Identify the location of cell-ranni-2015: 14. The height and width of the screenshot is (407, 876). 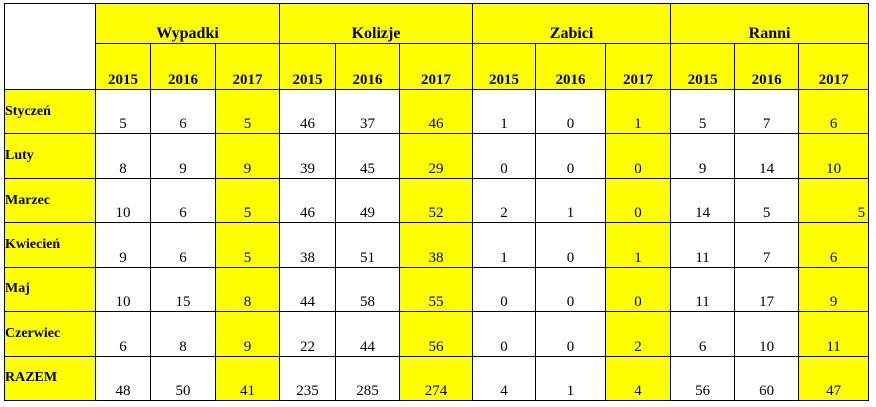
(703, 200).